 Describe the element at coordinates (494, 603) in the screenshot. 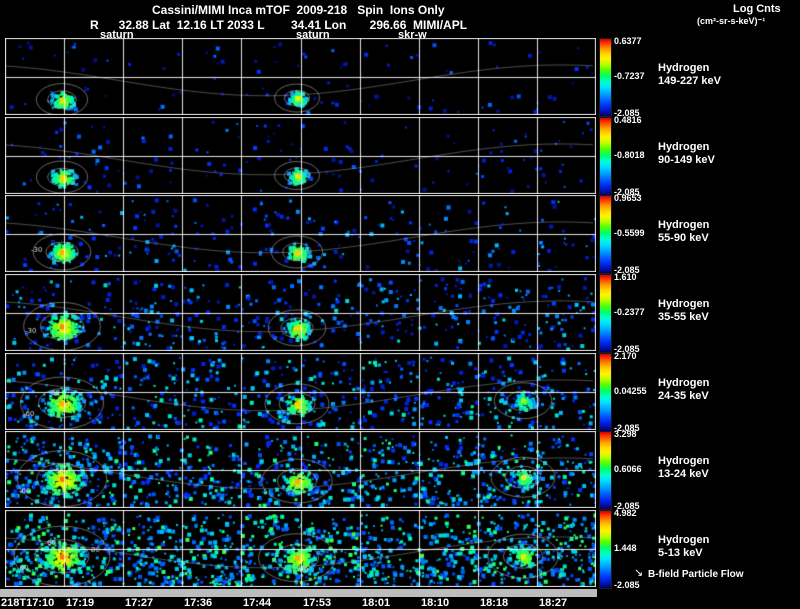

I see `time-tick-label: 18:18` at that location.